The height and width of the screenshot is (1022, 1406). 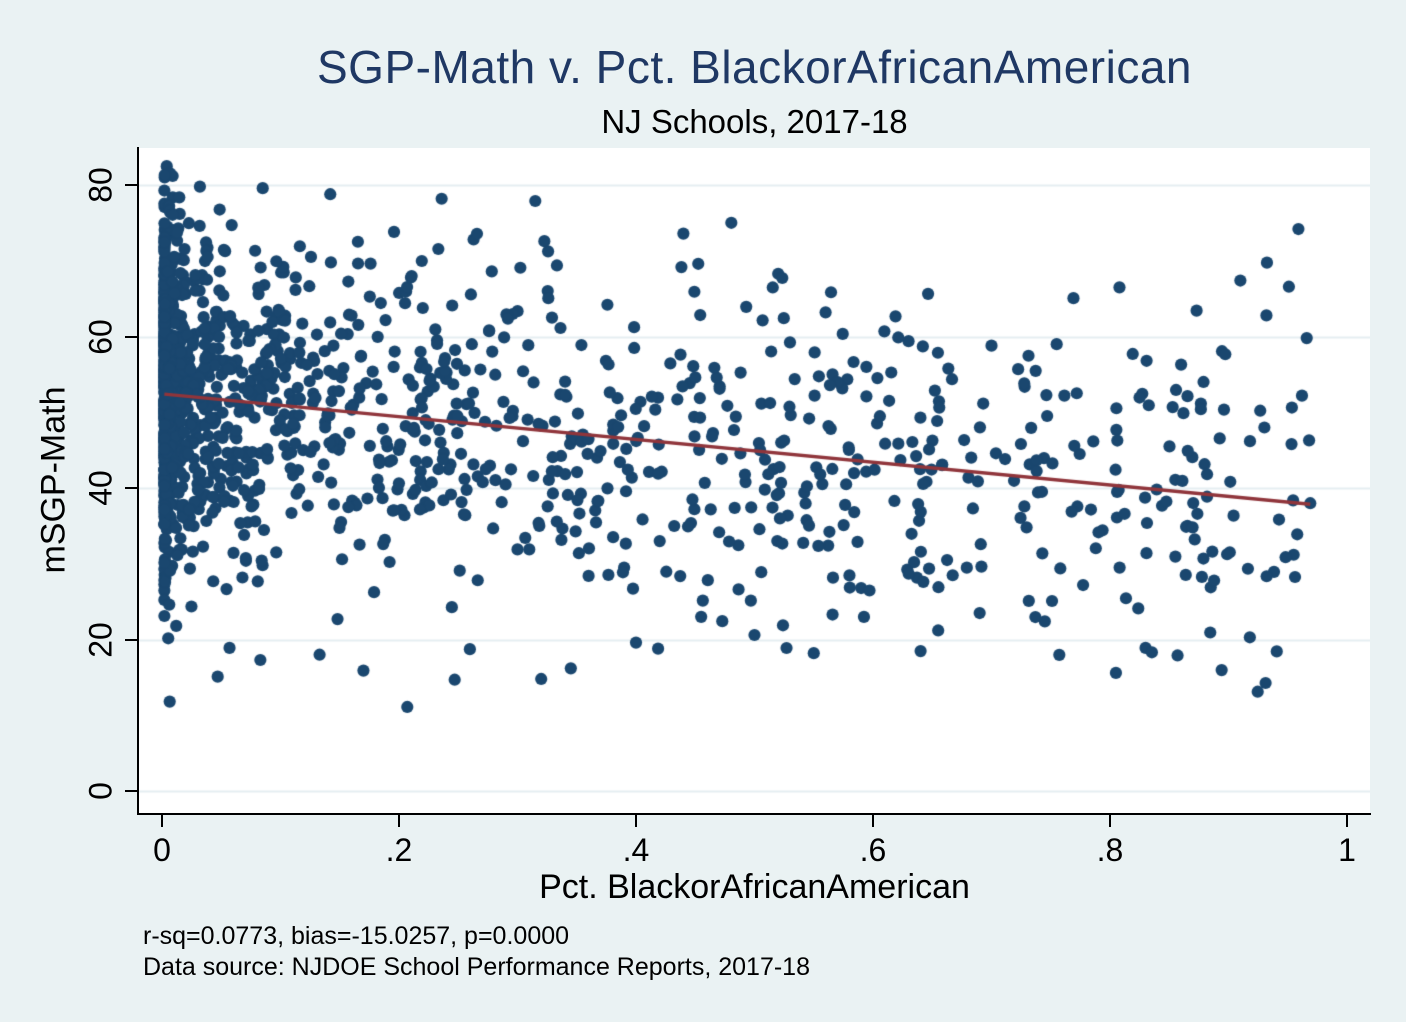 What do you see at coordinates (100, 488) in the screenshot?
I see `y-tick-label: 40` at bounding box center [100, 488].